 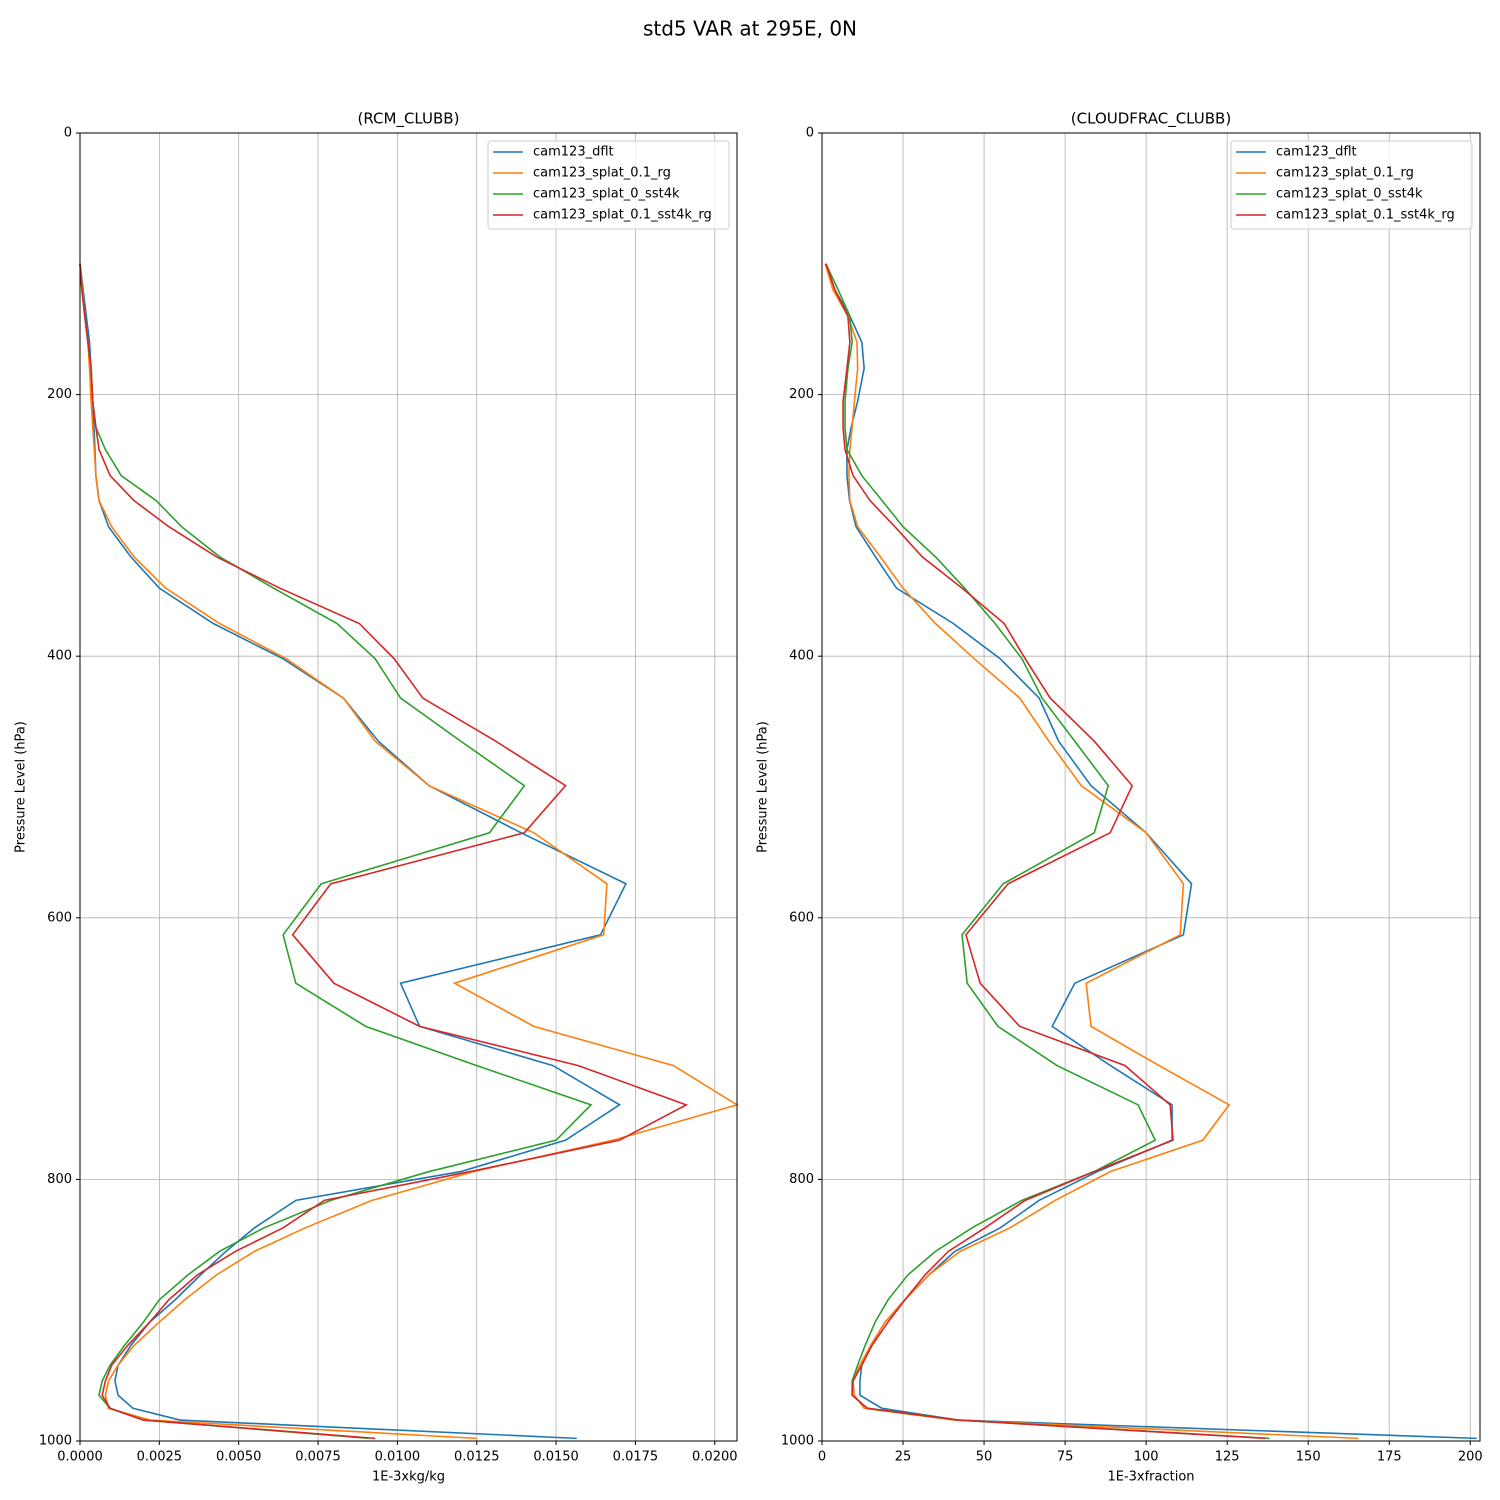 What do you see at coordinates (80, 1457) in the screenshot?
I see `x-tick-label: 0.0000` at bounding box center [80, 1457].